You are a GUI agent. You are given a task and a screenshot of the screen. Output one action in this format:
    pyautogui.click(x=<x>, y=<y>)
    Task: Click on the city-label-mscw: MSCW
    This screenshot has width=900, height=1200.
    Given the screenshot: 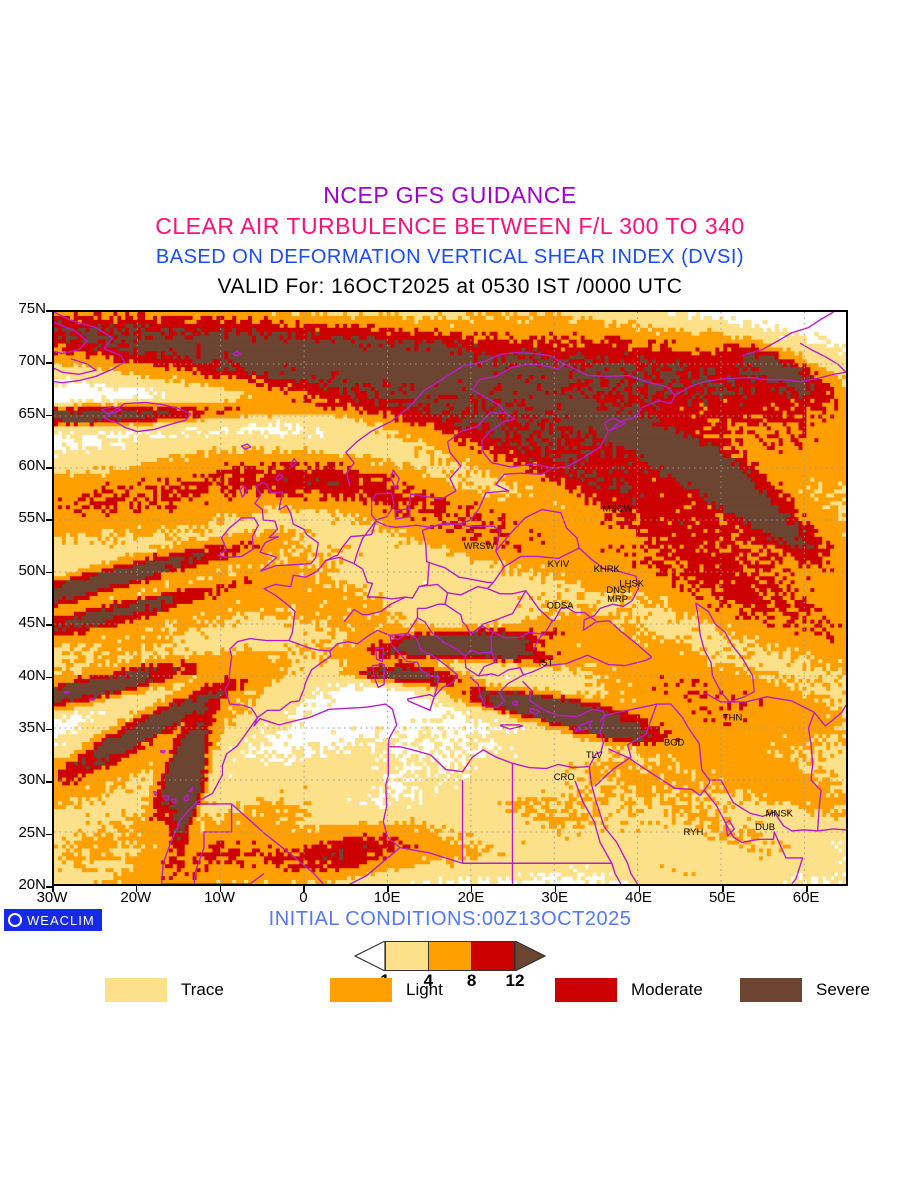 What is the action you would take?
    pyautogui.click(x=618, y=509)
    